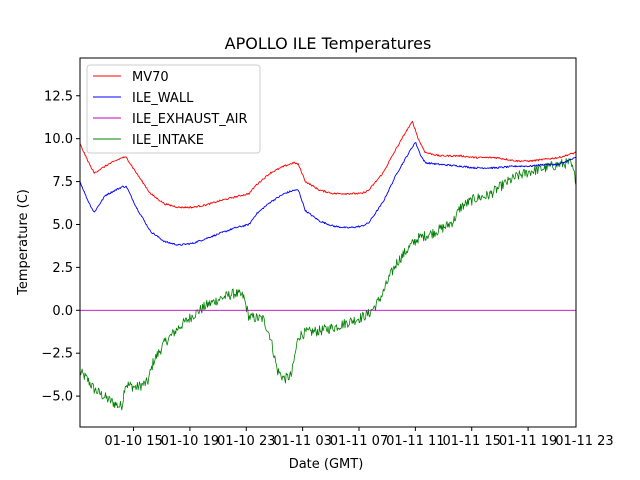  Describe the element at coordinates (359, 441) in the screenshot. I see `x-tick-label: 01-11 07` at that location.